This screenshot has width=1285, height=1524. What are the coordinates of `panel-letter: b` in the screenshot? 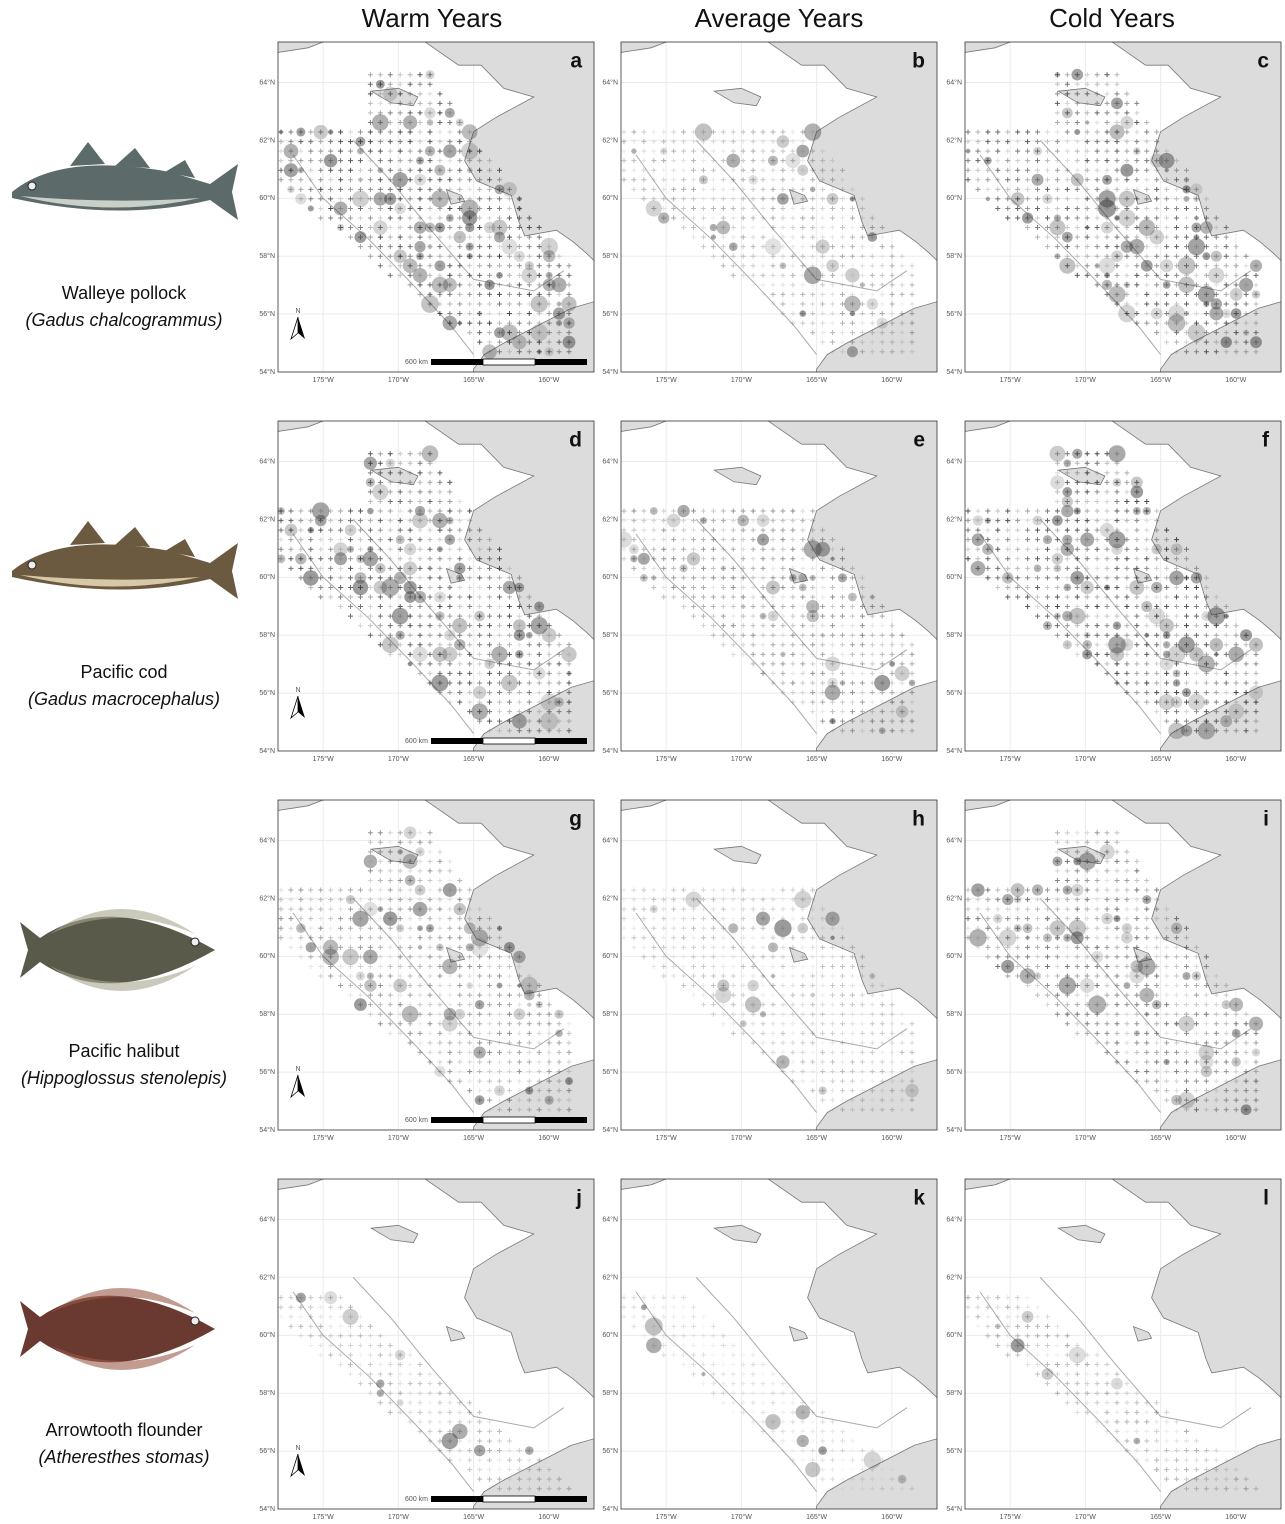 It's located at (918, 61).